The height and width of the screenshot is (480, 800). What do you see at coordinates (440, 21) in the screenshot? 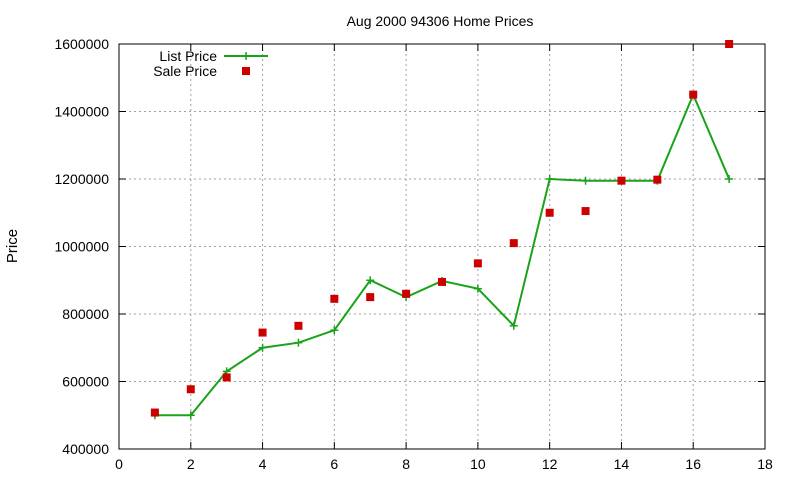
I see `chart-title: Aug 2000 94306 Home Prices` at bounding box center [440, 21].